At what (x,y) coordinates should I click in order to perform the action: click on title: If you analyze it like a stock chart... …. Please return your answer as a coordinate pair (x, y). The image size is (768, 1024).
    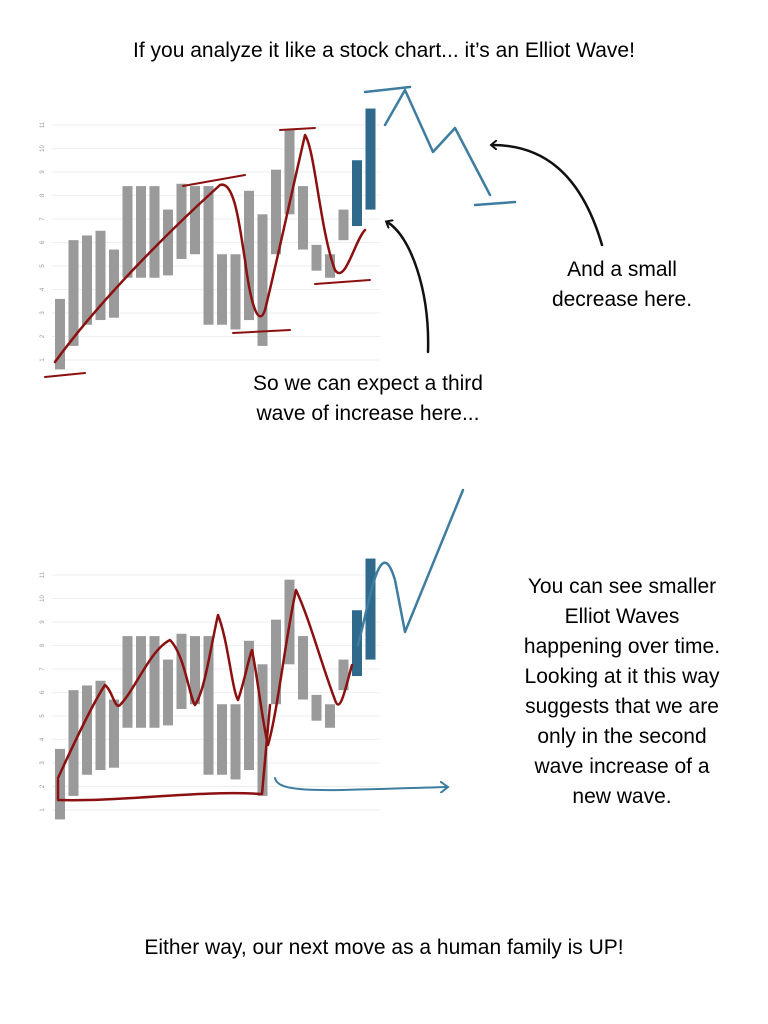
    Looking at the image, I should click on (384, 50).